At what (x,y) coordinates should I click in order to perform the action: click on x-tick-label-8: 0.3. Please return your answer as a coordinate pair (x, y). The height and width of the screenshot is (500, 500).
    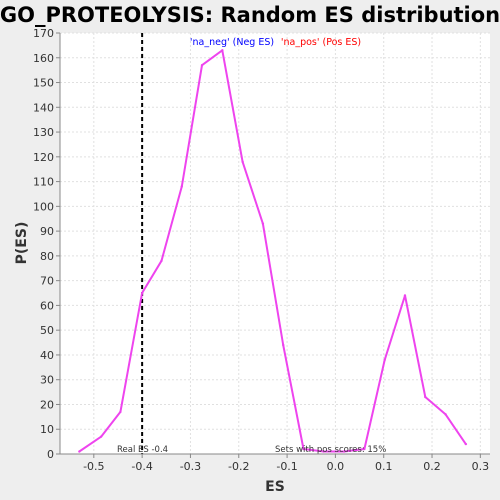
    Looking at the image, I should click on (481, 466).